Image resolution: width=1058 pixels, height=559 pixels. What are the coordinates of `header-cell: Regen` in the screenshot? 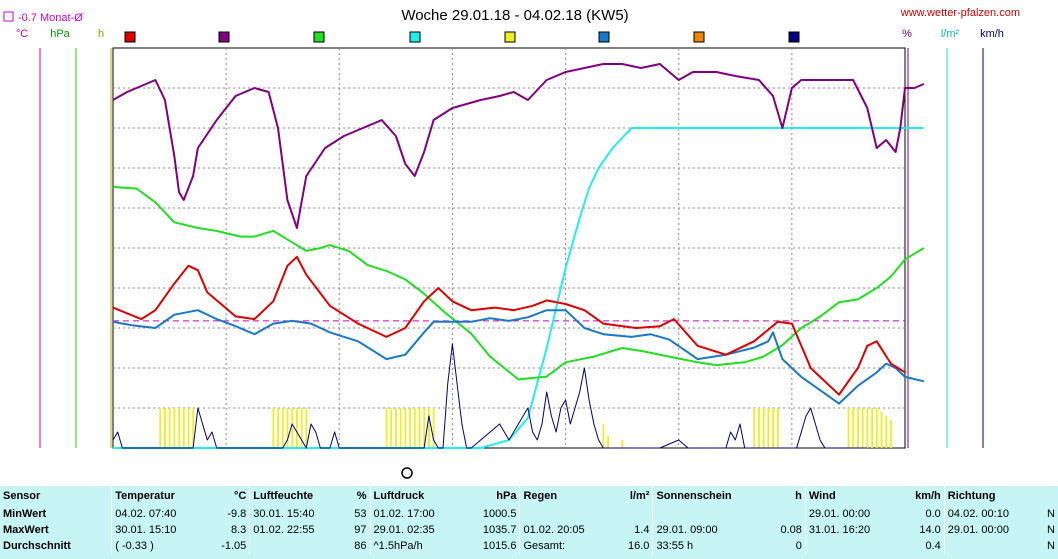 It's located at (567, 496).